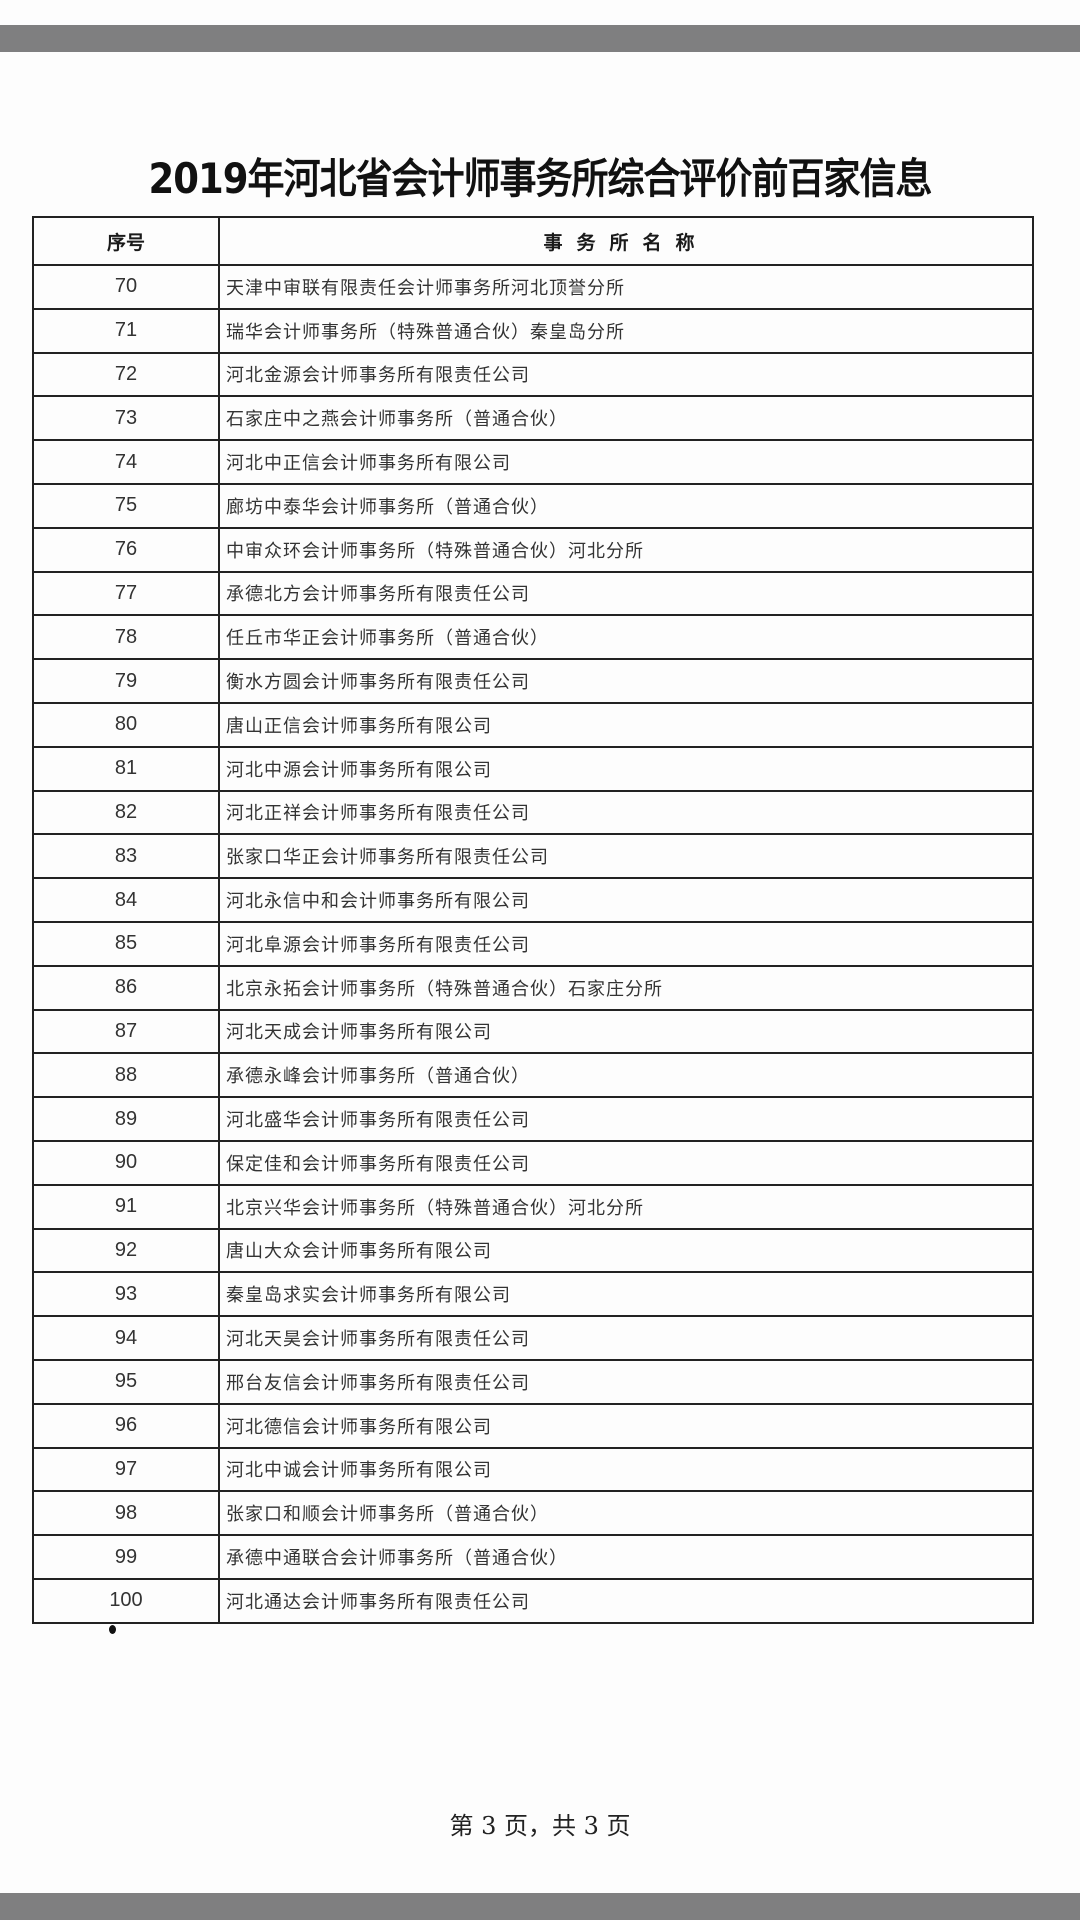 The height and width of the screenshot is (1920, 1080). Describe the element at coordinates (126, 1075) in the screenshot. I see `row-number: 88` at that location.